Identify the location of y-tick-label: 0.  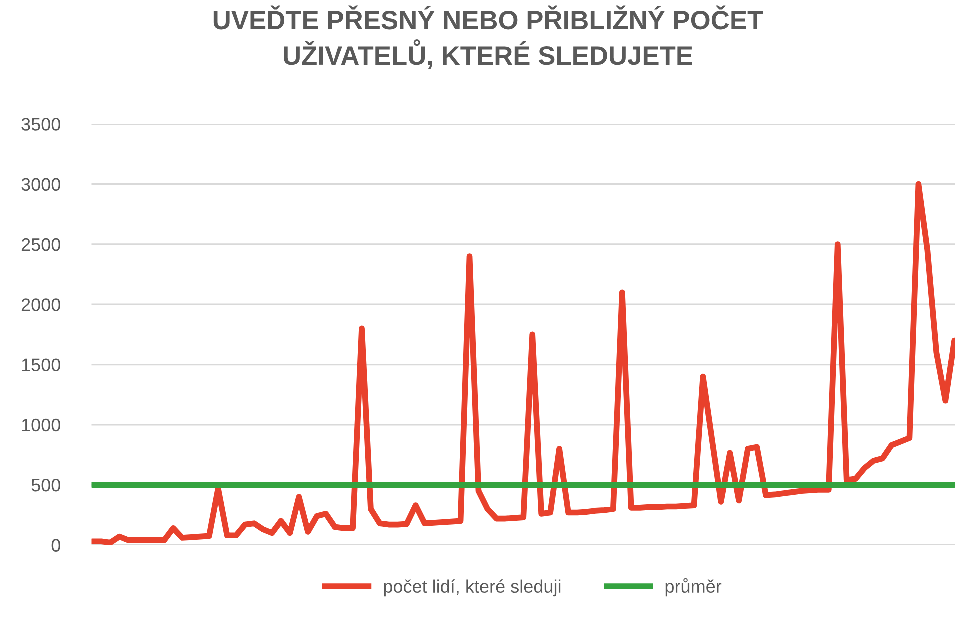
(56, 545).